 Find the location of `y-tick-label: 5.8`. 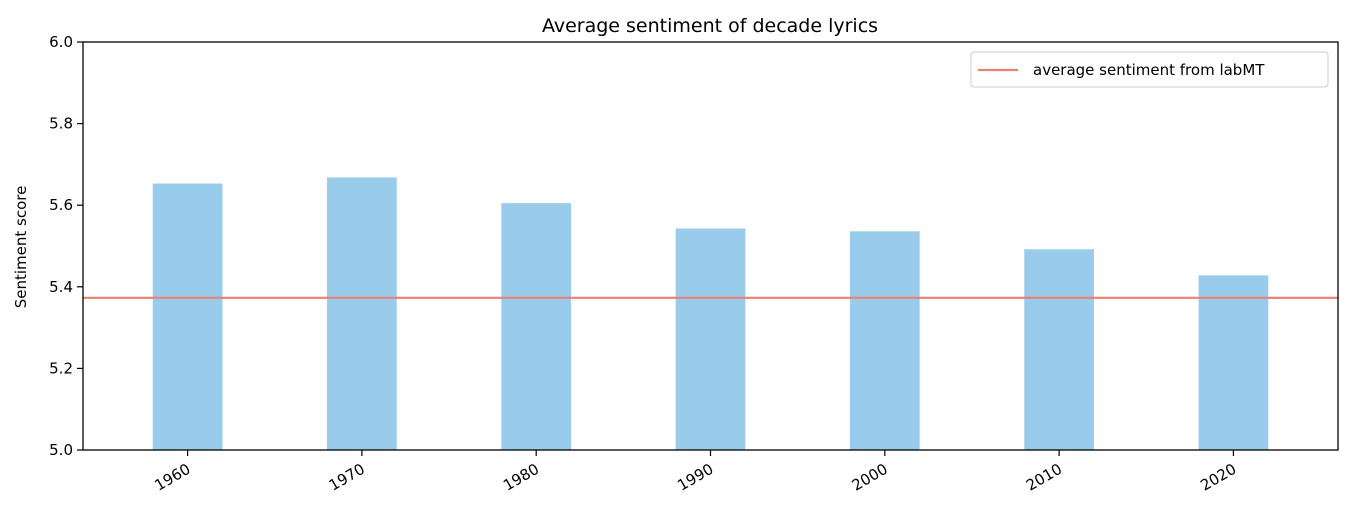

y-tick-label: 5.8 is located at coordinates (61, 124).